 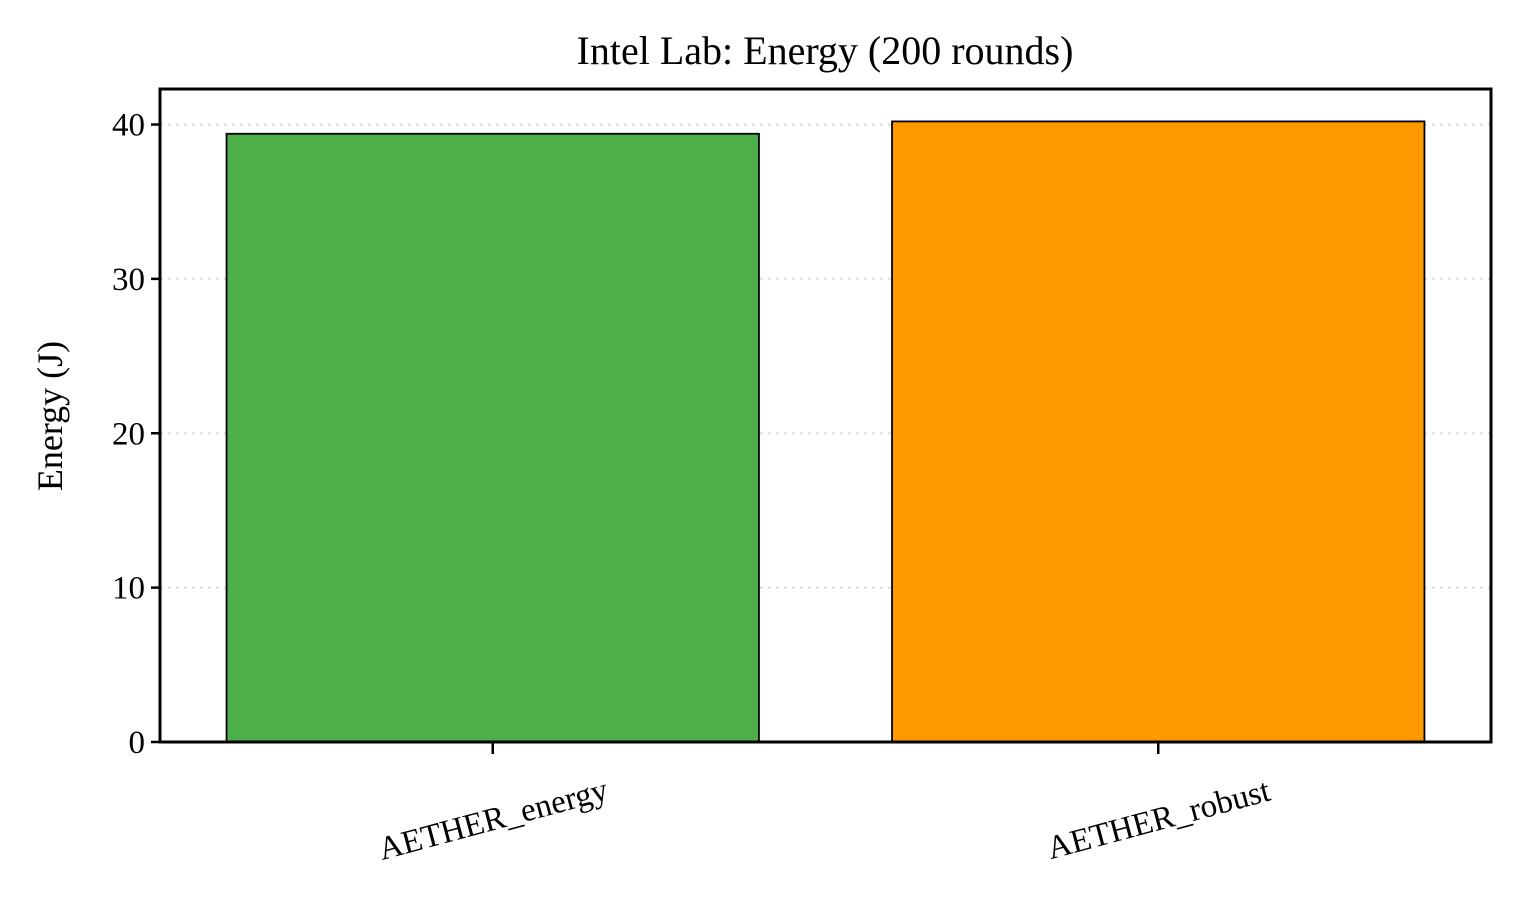 I want to click on y-axis-ticks: 0 10 20 30 40, so click(x=136, y=434).